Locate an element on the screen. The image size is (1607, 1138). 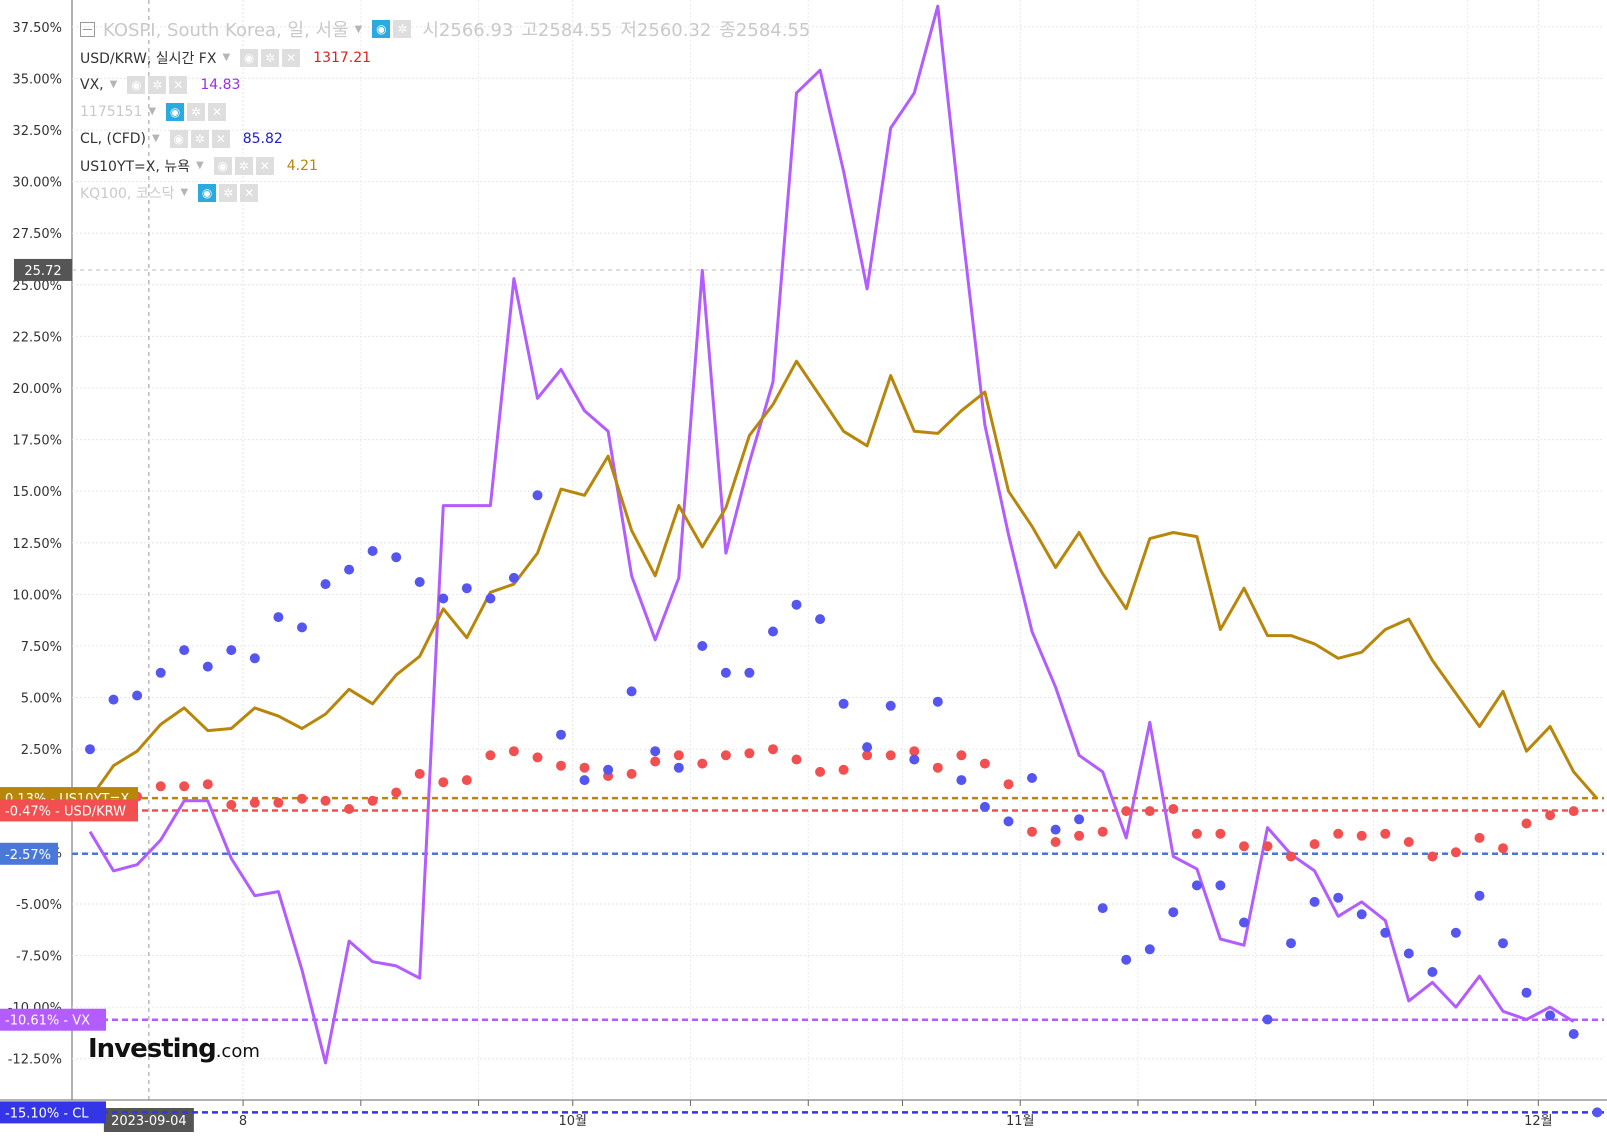
legend-series-name: VX, is located at coordinates (92, 84).